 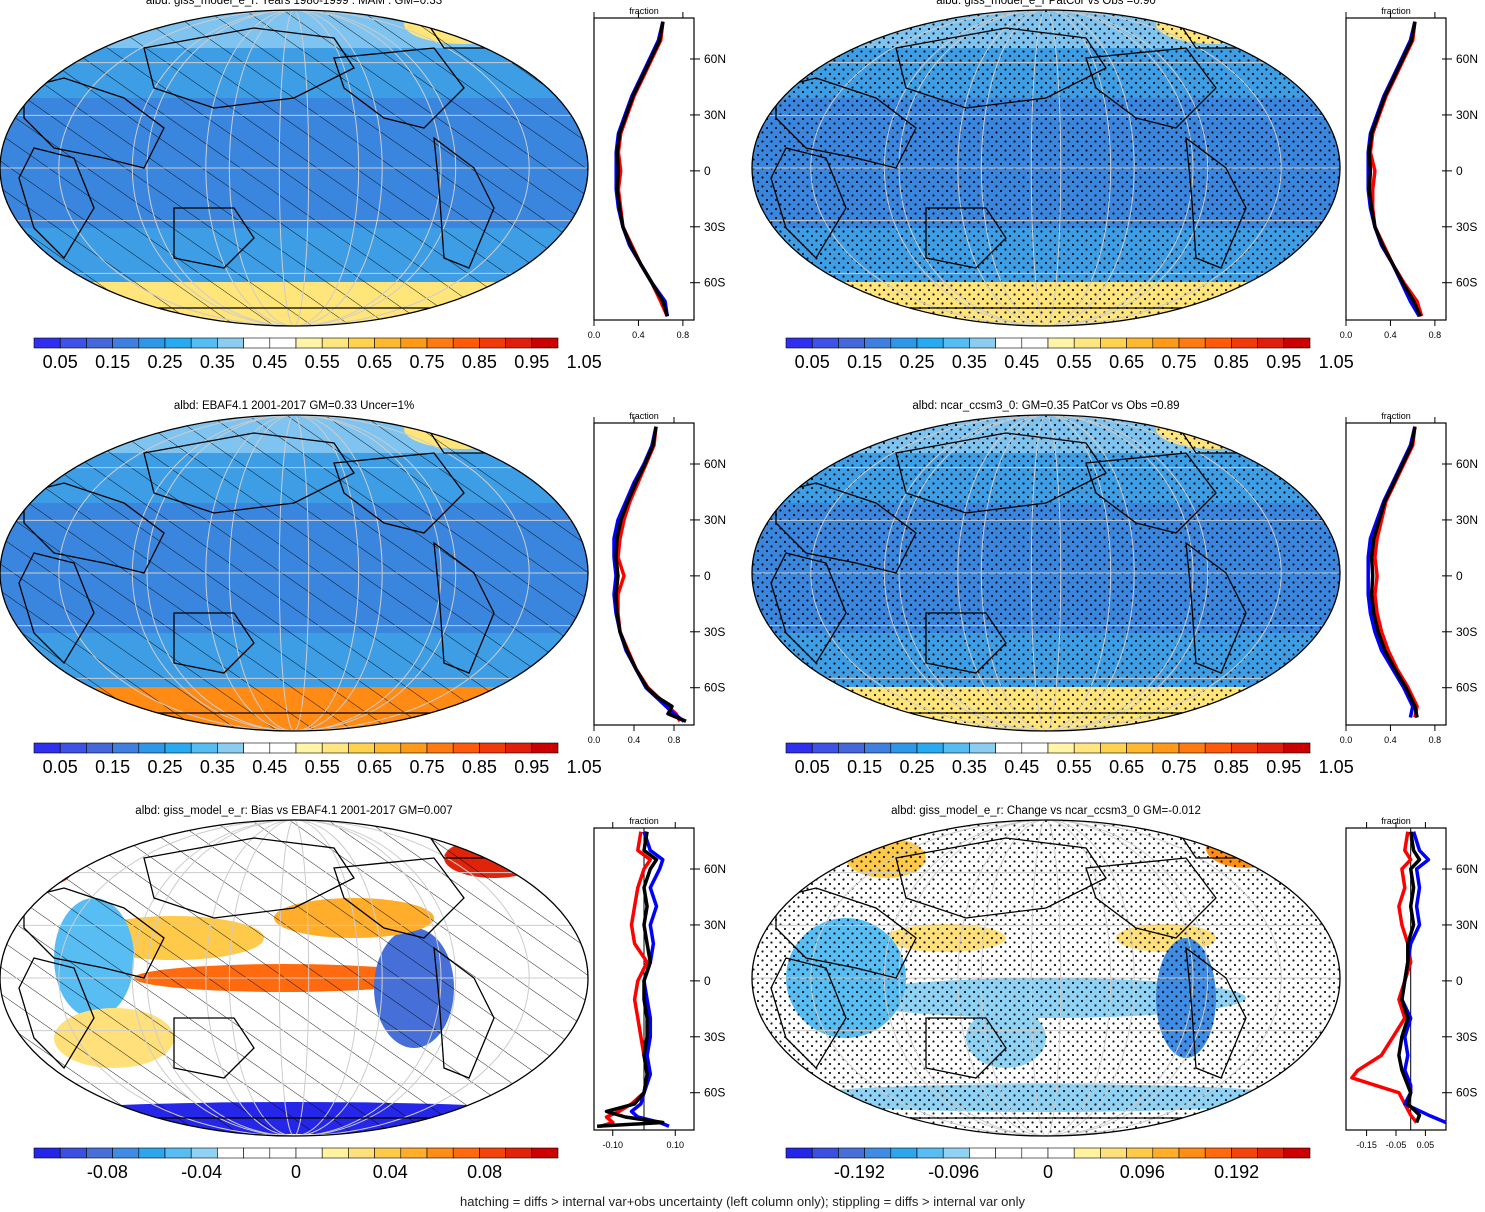 I want to click on colorbar-label: -0.08, so click(x=107, y=1172).